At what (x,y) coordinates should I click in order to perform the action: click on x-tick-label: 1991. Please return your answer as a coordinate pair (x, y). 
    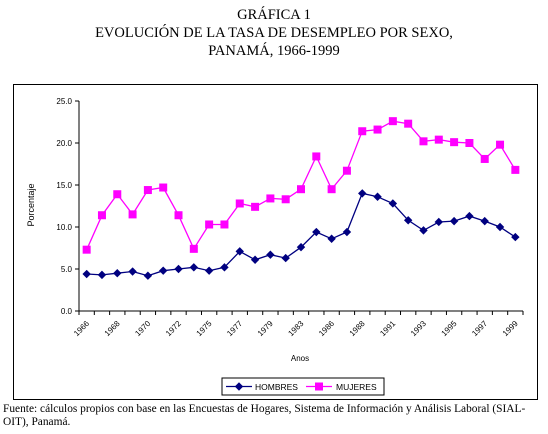
    Looking at the image, I should click on (387, 328).